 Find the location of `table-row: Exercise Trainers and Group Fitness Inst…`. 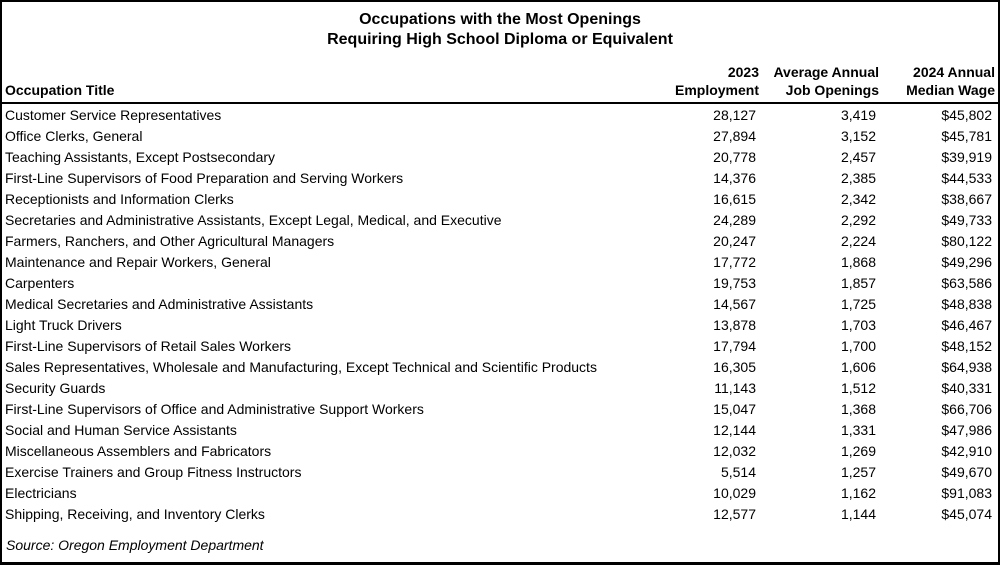

table-row: Exercise Trainers and Group Fitness Inst… is located at coordinates (500, 472).